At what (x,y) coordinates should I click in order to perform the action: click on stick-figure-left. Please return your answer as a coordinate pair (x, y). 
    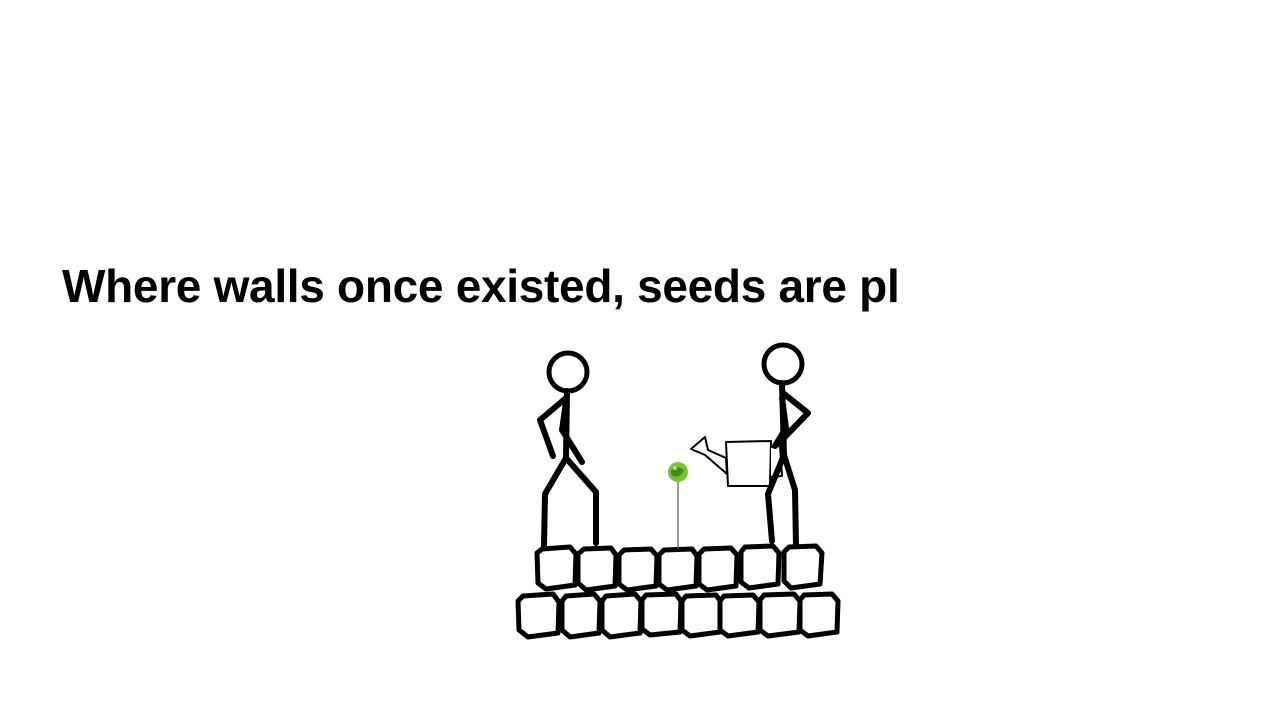
    Looking at the image, I should click on (568, 449).